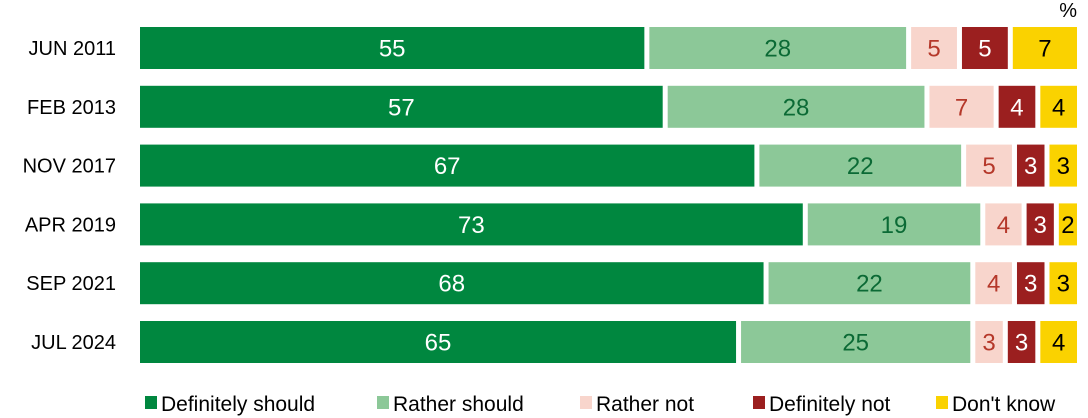  I want to click on legend-label-definitely-not: Definitely not, so click(830, 404).